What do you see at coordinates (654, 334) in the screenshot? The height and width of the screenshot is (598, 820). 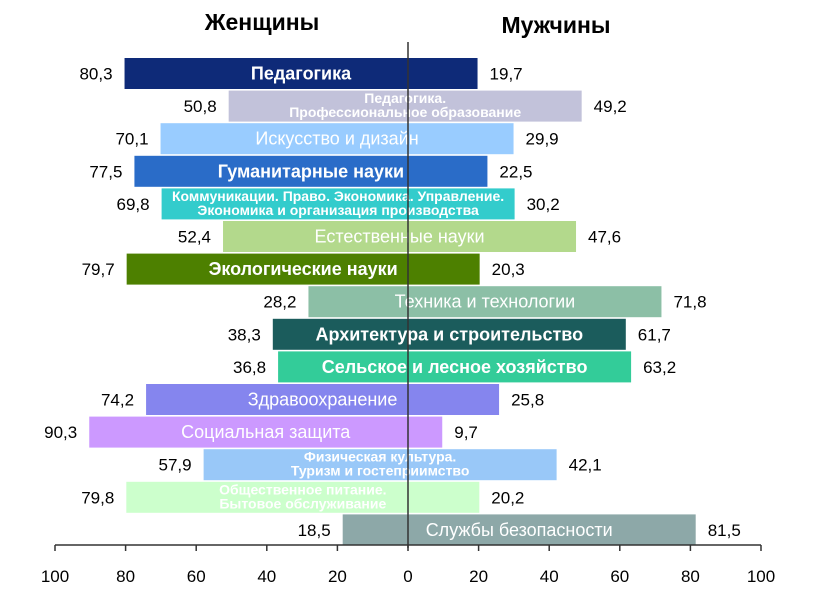 I see `male-value-label: 61,7` at bounding box center [654, 334].